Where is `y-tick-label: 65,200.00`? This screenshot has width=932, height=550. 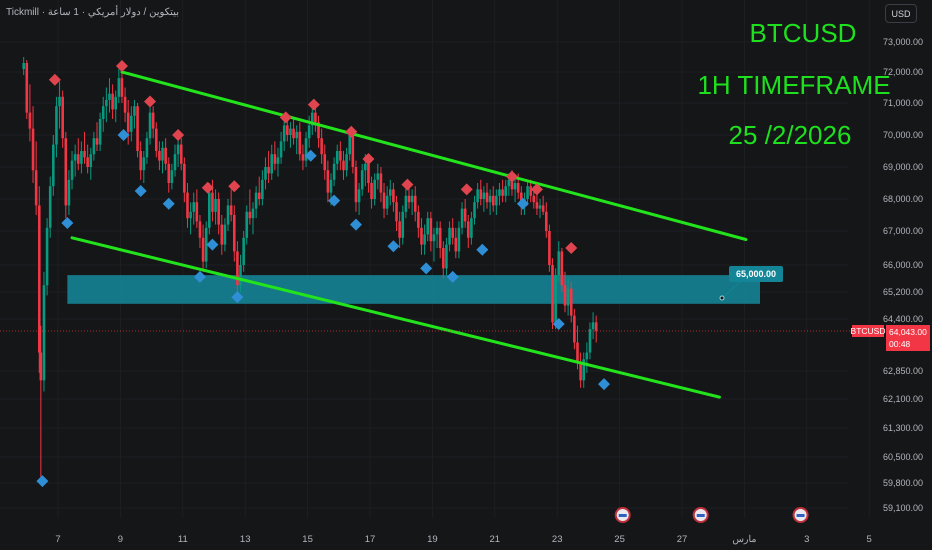
y-tick-label: 65,200.00 is located at coordinates (903, 292).